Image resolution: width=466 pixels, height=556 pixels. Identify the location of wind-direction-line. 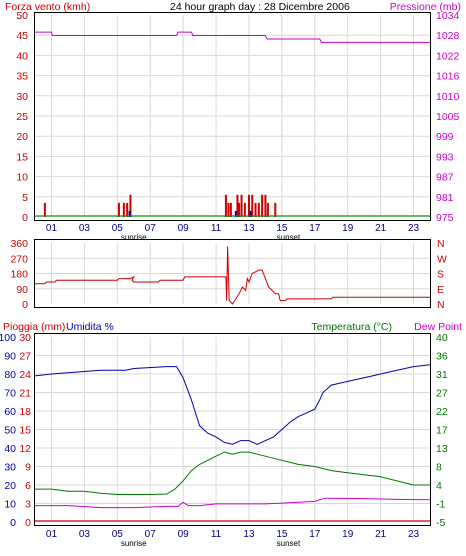
(232, 275).